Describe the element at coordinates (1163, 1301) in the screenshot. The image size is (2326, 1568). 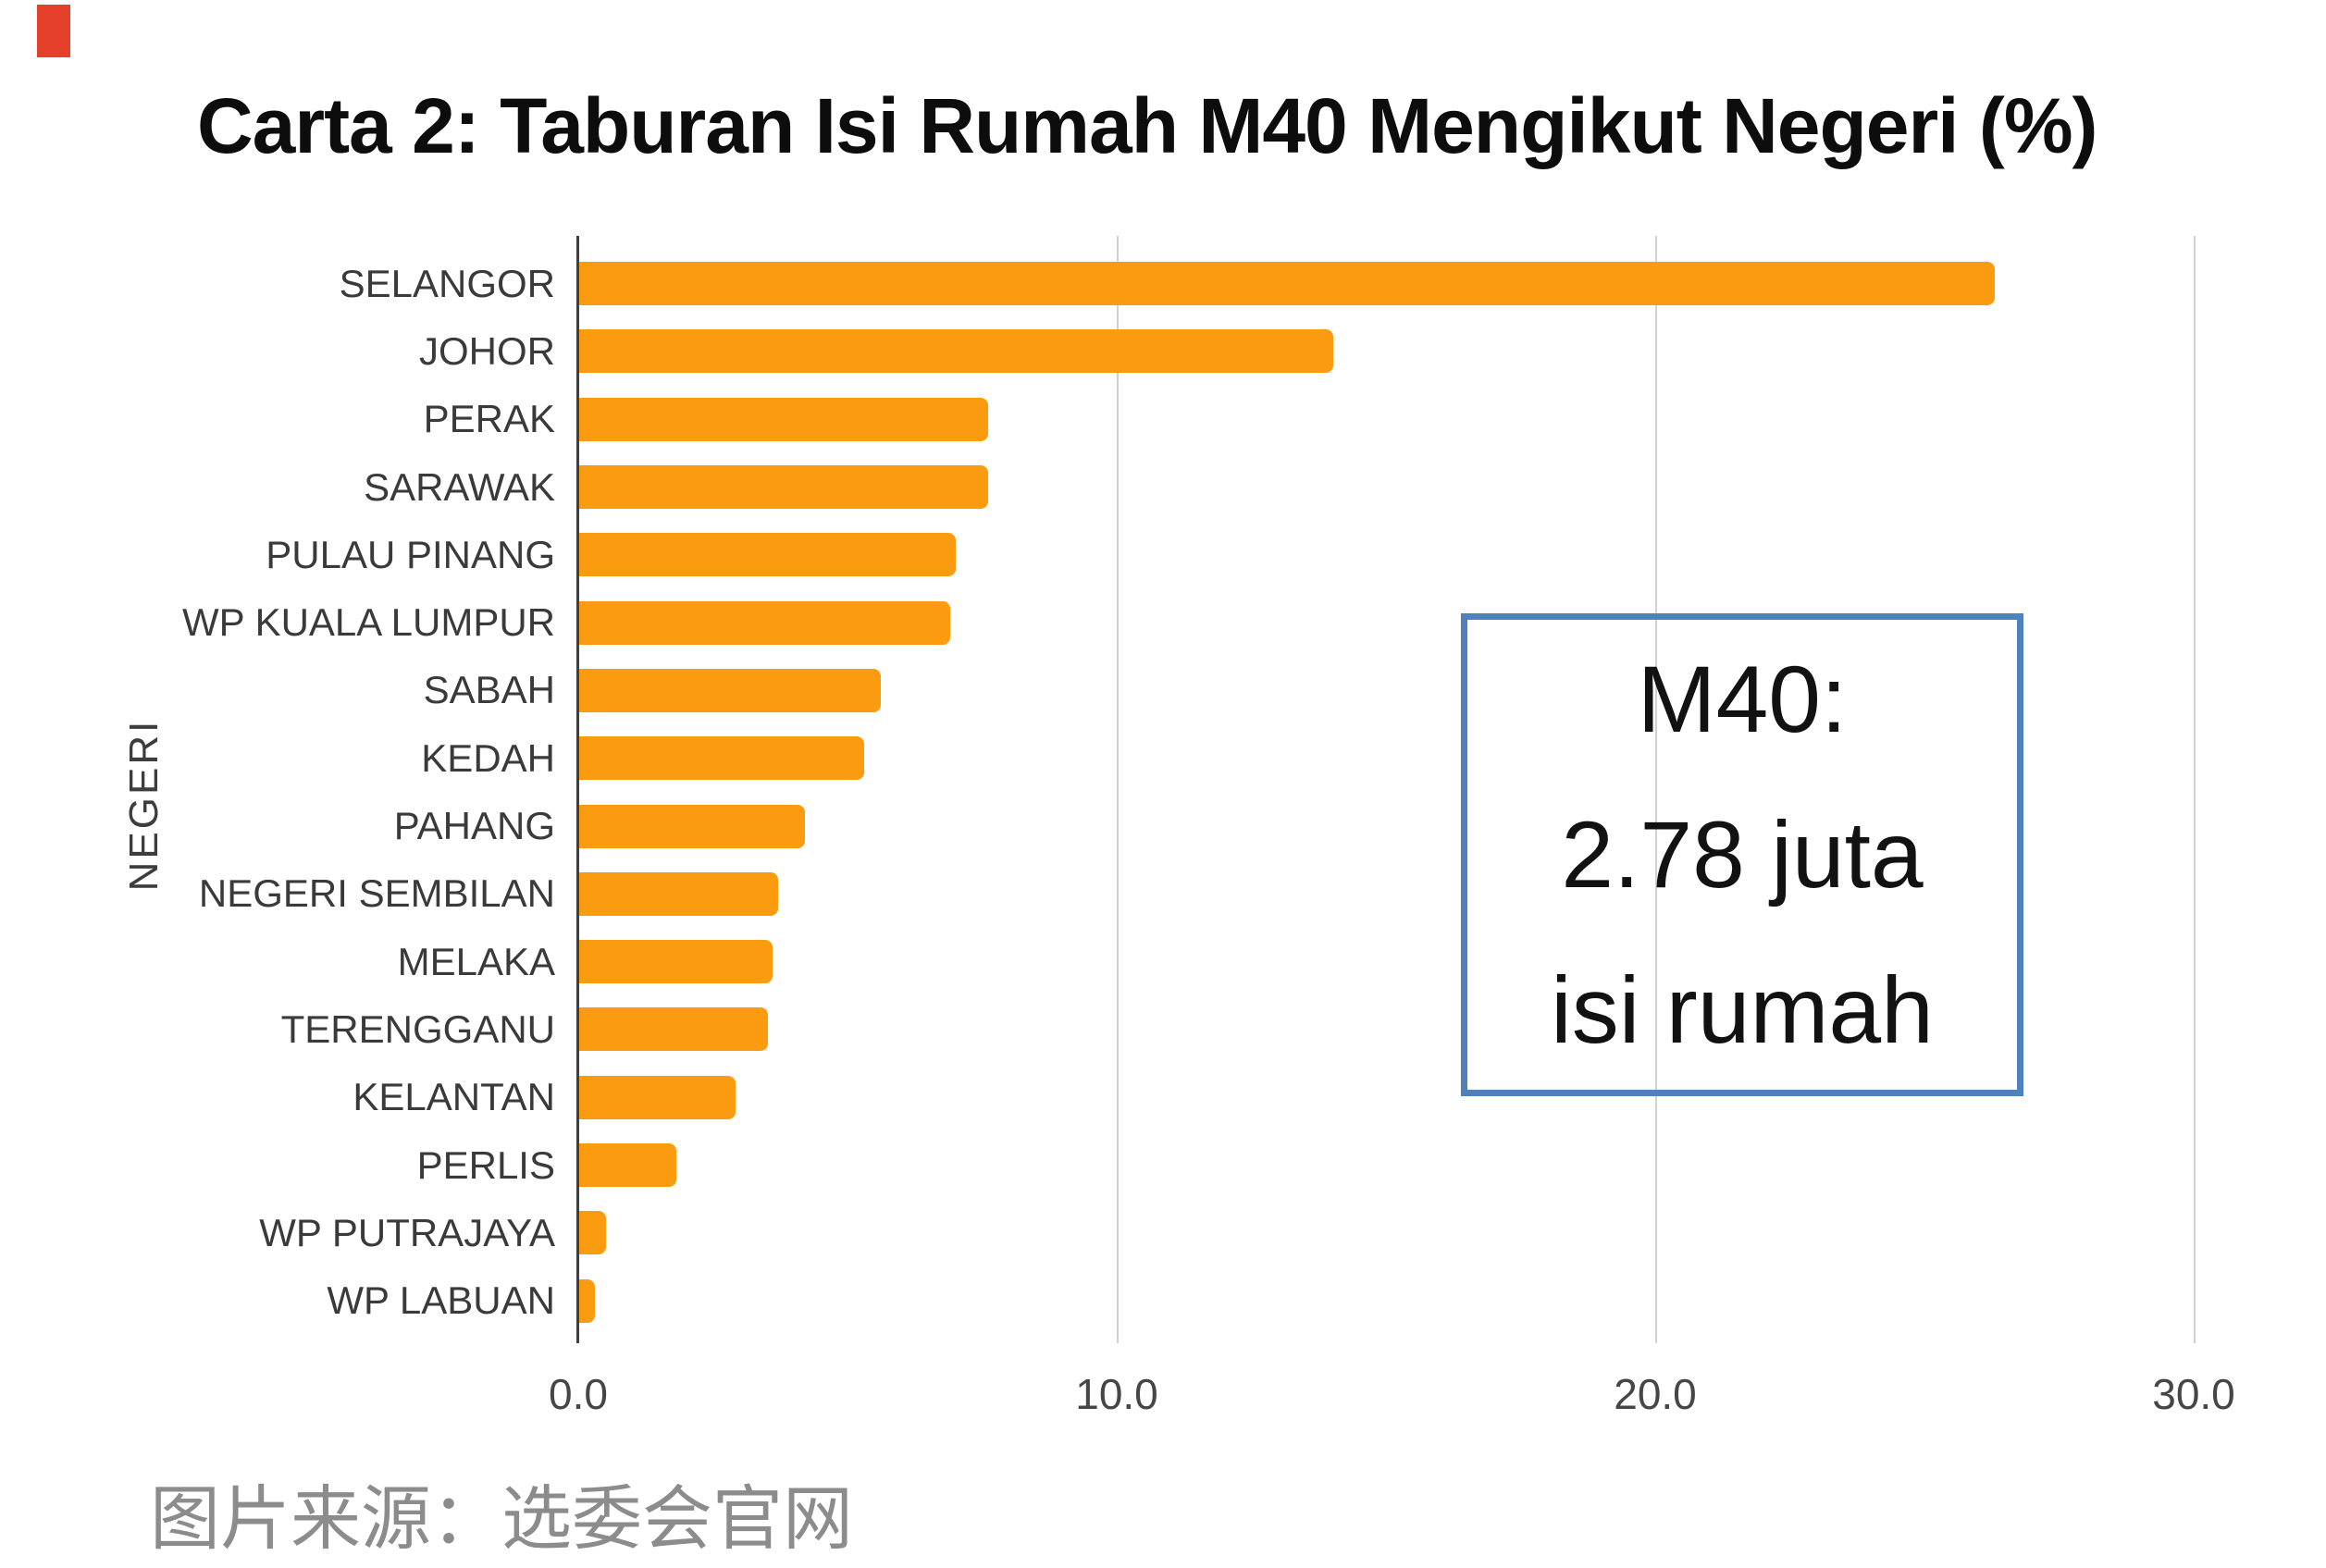
I see `bar-row: WP LABUAN` at that location.